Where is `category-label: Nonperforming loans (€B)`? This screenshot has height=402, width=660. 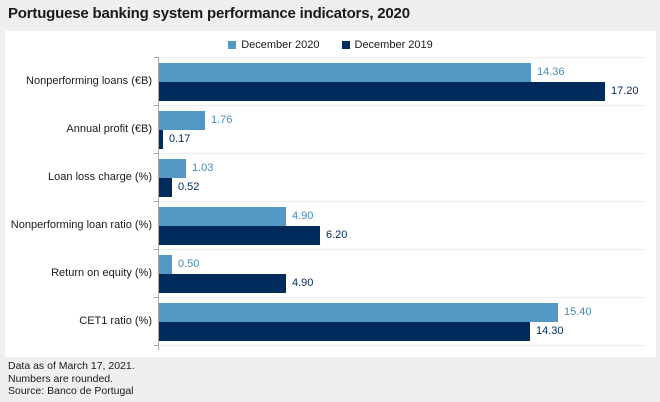 category-label: Nonperforming loans (€B) is located at coordinates (89, 81).